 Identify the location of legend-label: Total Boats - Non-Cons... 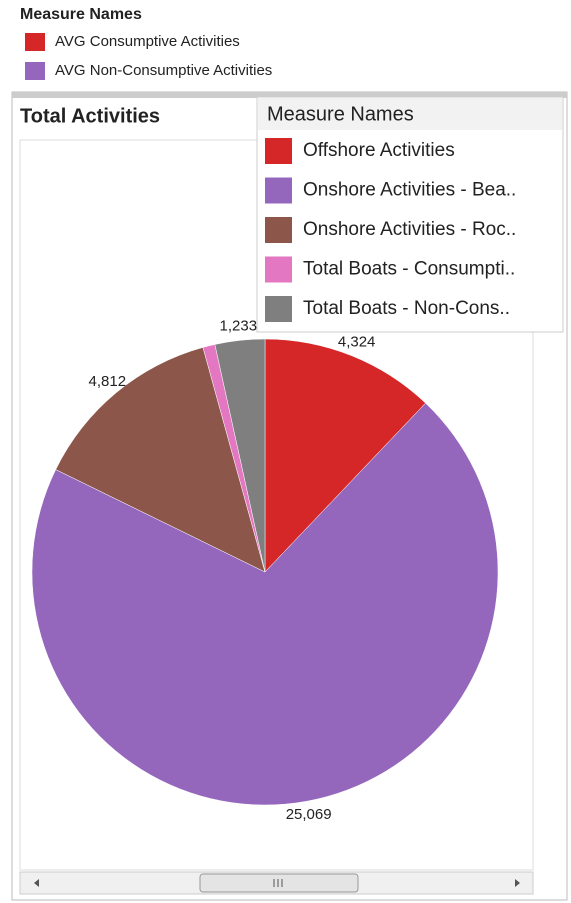
(406, 308).